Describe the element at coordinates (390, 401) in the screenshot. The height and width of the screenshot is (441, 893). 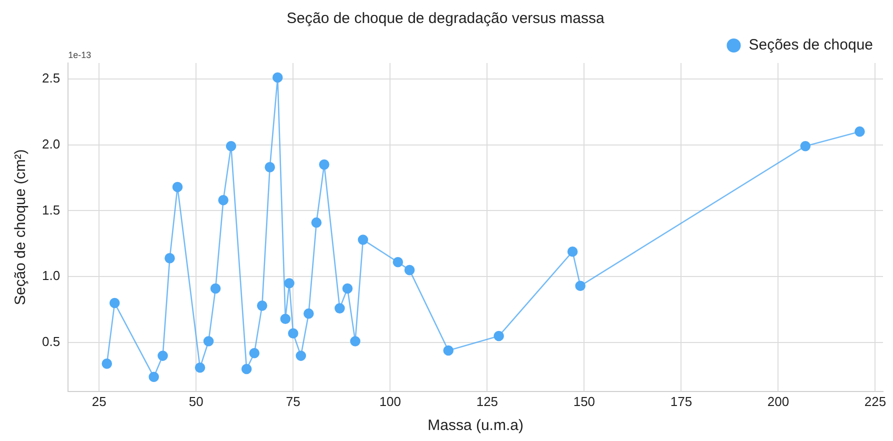
I see `x-tick-label: 100` at that location.